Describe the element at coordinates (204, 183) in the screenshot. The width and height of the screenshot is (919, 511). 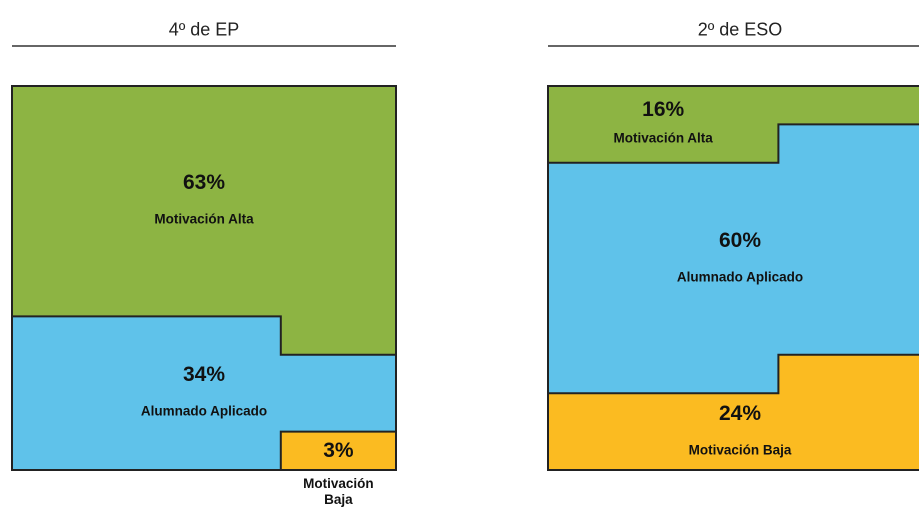
I see `value-label: 63%` at that location.